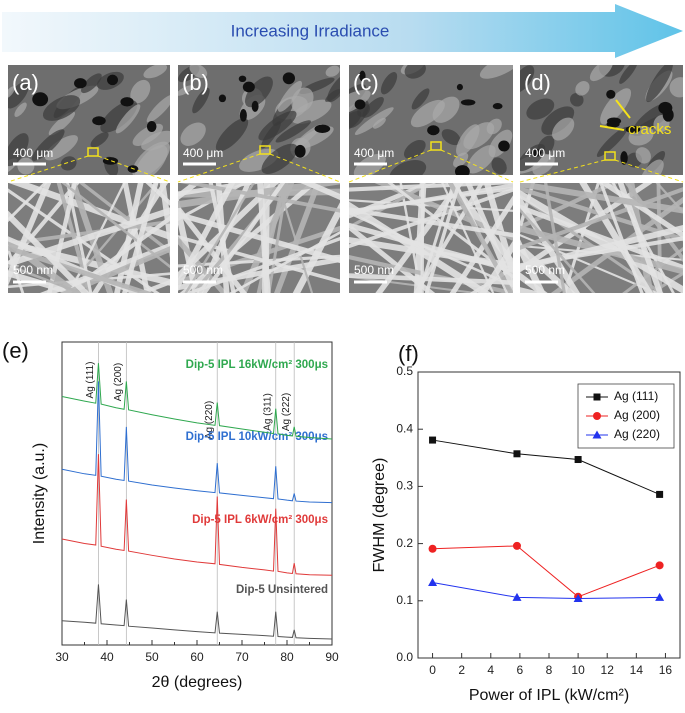  Describe the element at coordinates (107, 657) in the screenshot. I see `x-tick-label: 40` at that location.